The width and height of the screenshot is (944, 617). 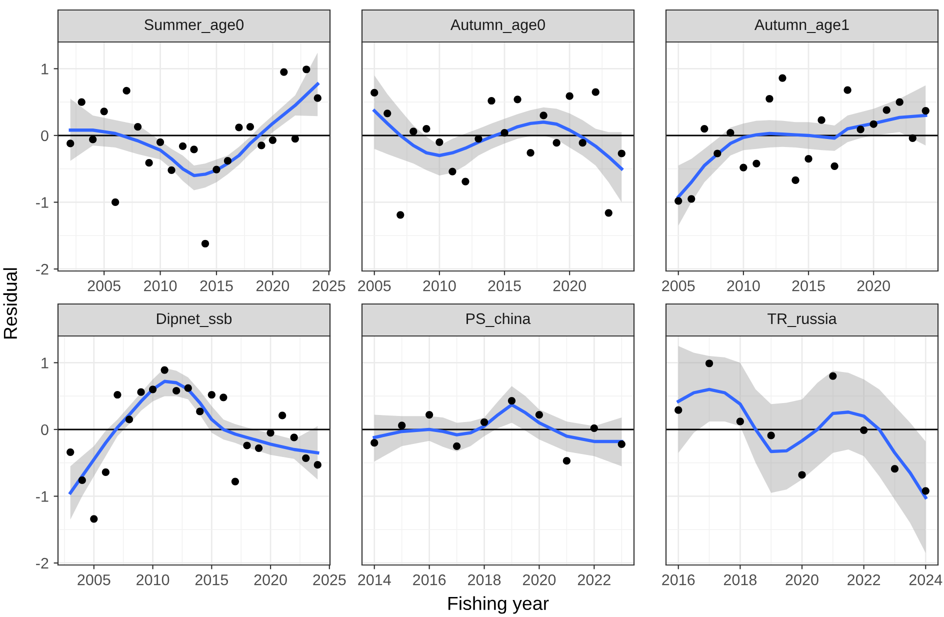 What do you see at coordinates (498, 605) in the screenshot?
I see `x-axis-title: Fishing year` at bounding box center [498, 605].